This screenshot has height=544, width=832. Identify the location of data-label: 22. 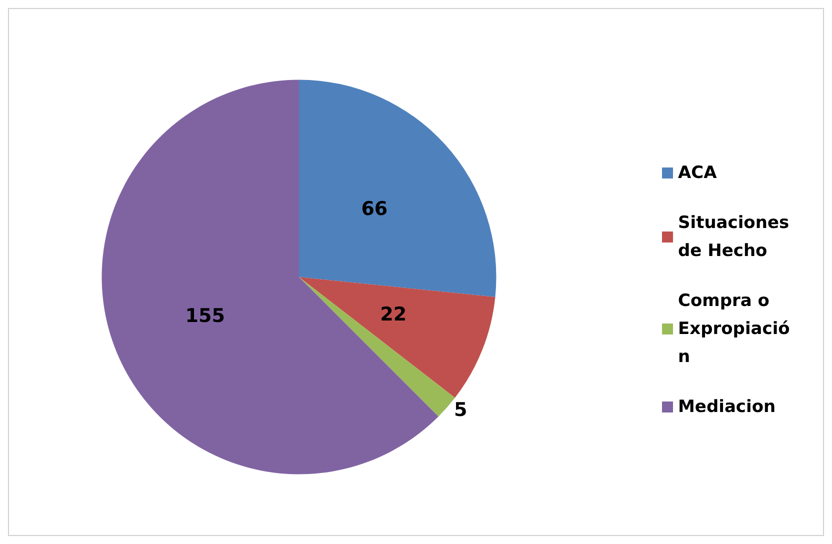
(393, 315).